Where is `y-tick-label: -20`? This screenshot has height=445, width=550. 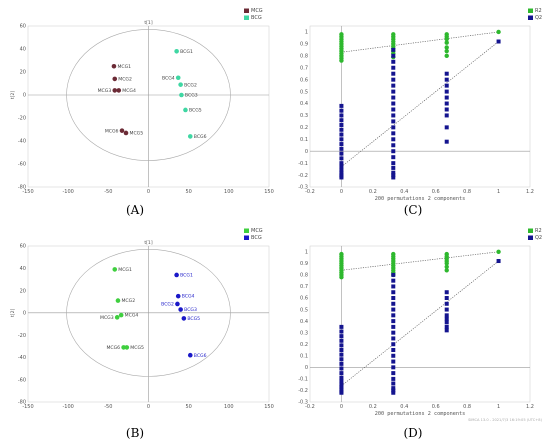 y-tick-label: -20 is located at coordinates (22, 119).